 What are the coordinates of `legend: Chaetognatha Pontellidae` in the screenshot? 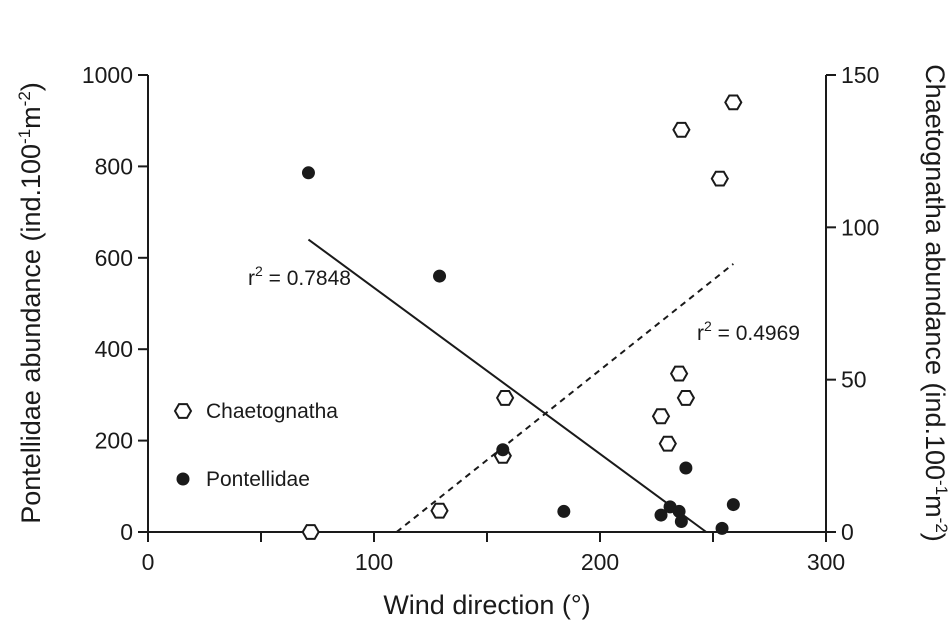 It's located at (255, 445).